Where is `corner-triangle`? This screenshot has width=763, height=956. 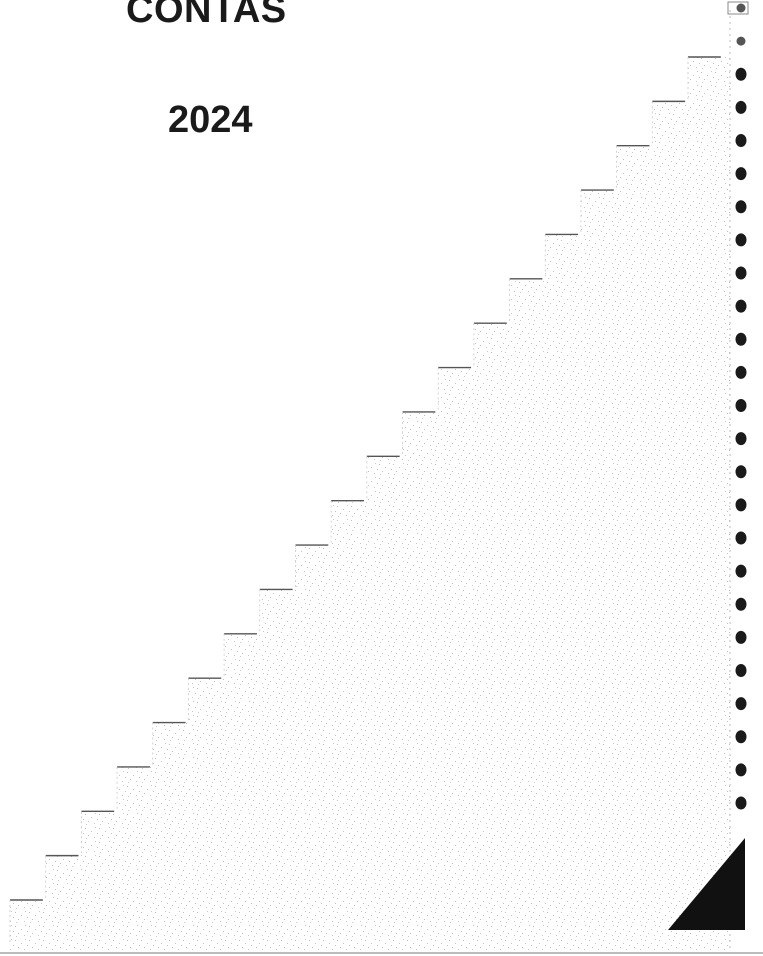 corner-triangle is located at coordinates (706, 884).